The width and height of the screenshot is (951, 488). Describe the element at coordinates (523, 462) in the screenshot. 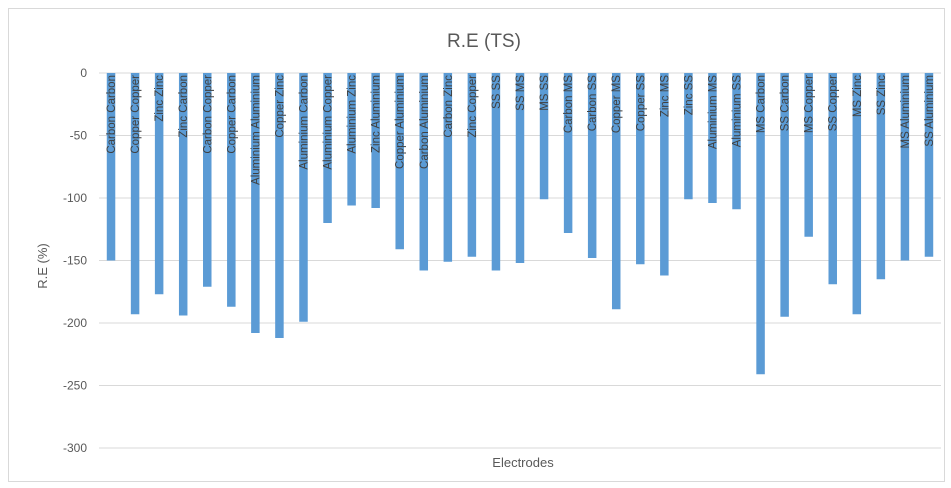

I see `x-axis-title: Electrodes` at that location.